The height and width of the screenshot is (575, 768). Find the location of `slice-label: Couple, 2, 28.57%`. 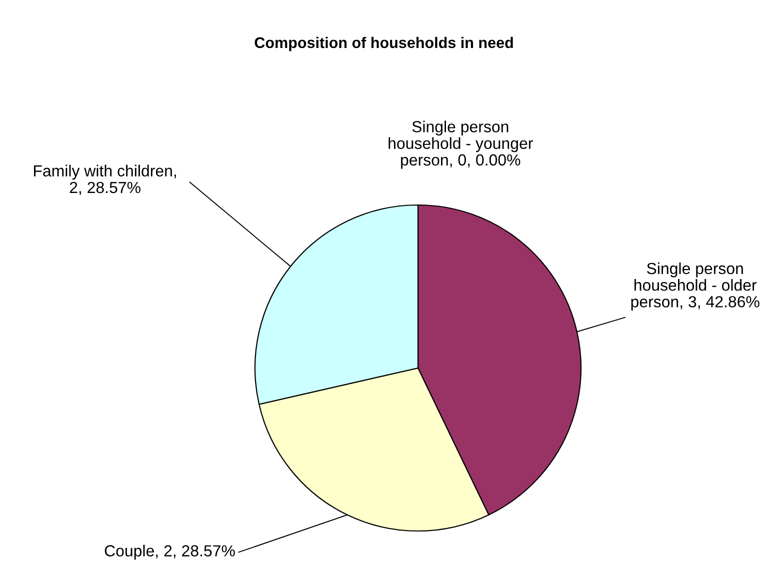

slice-label: Couple, 2, 28.57% is located at coordinates (169, 552).